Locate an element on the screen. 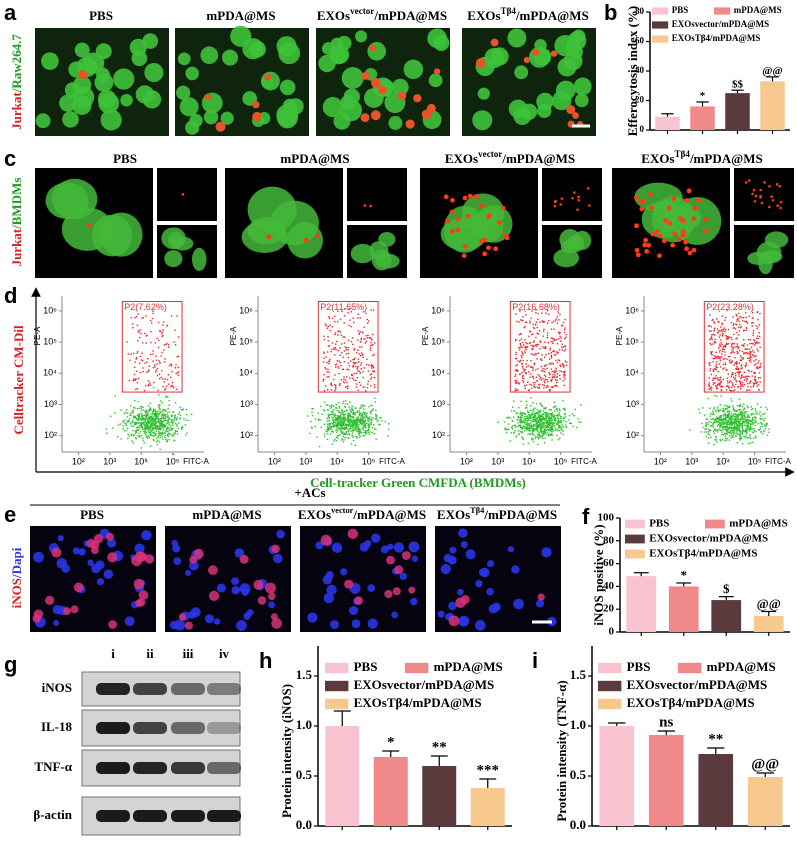 The height and width of the screenshot is (844, 797). engulfed-cell is located at coordinates (496, 249).